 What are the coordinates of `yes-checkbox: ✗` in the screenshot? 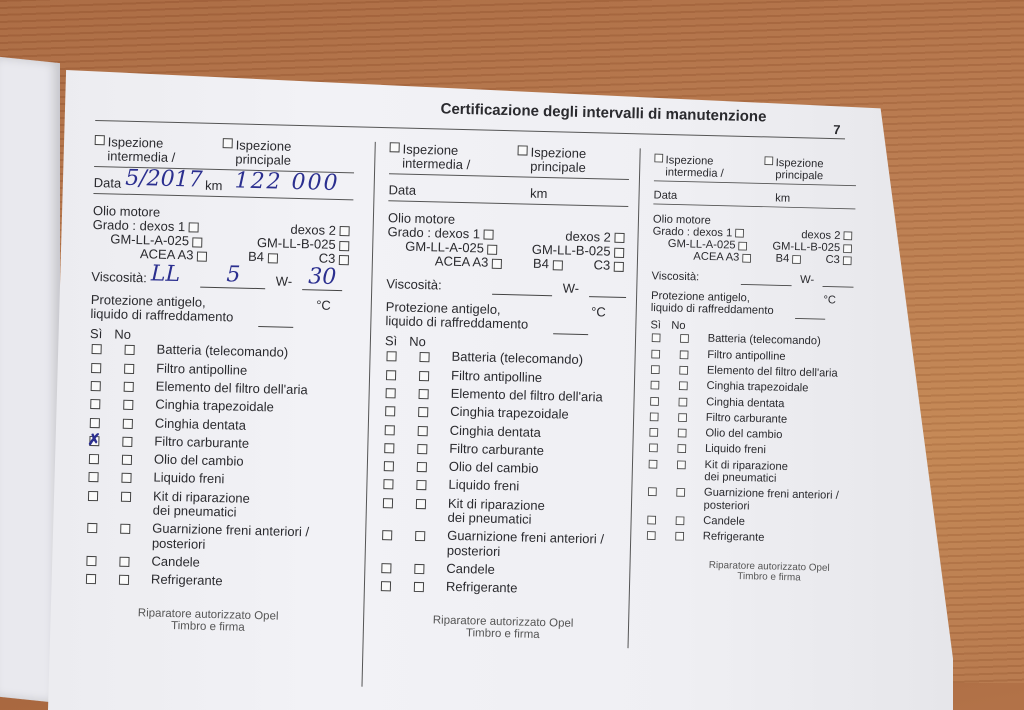 It's located at (94, 440).